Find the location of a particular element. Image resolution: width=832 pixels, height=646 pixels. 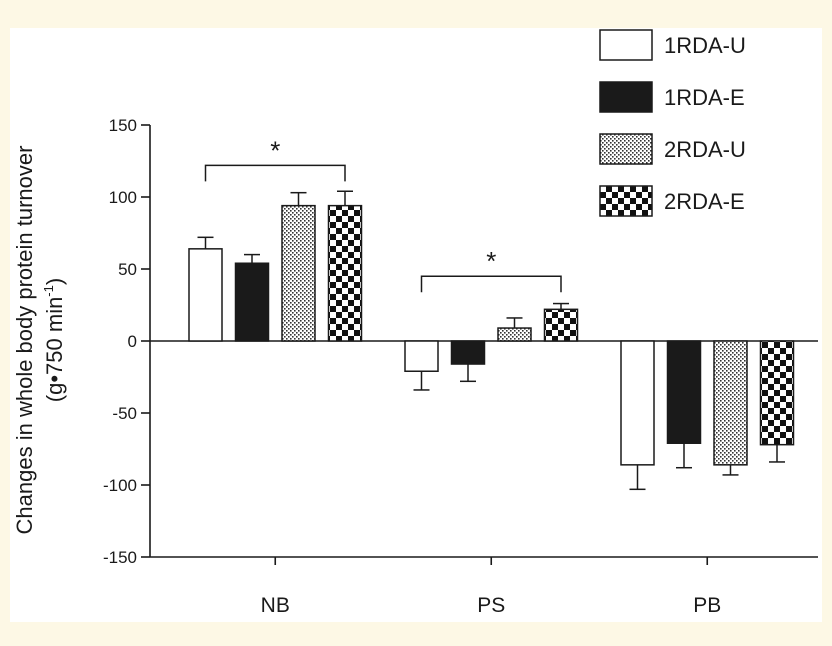

y-tick-label: -50 is located at coordinates (124, 413).